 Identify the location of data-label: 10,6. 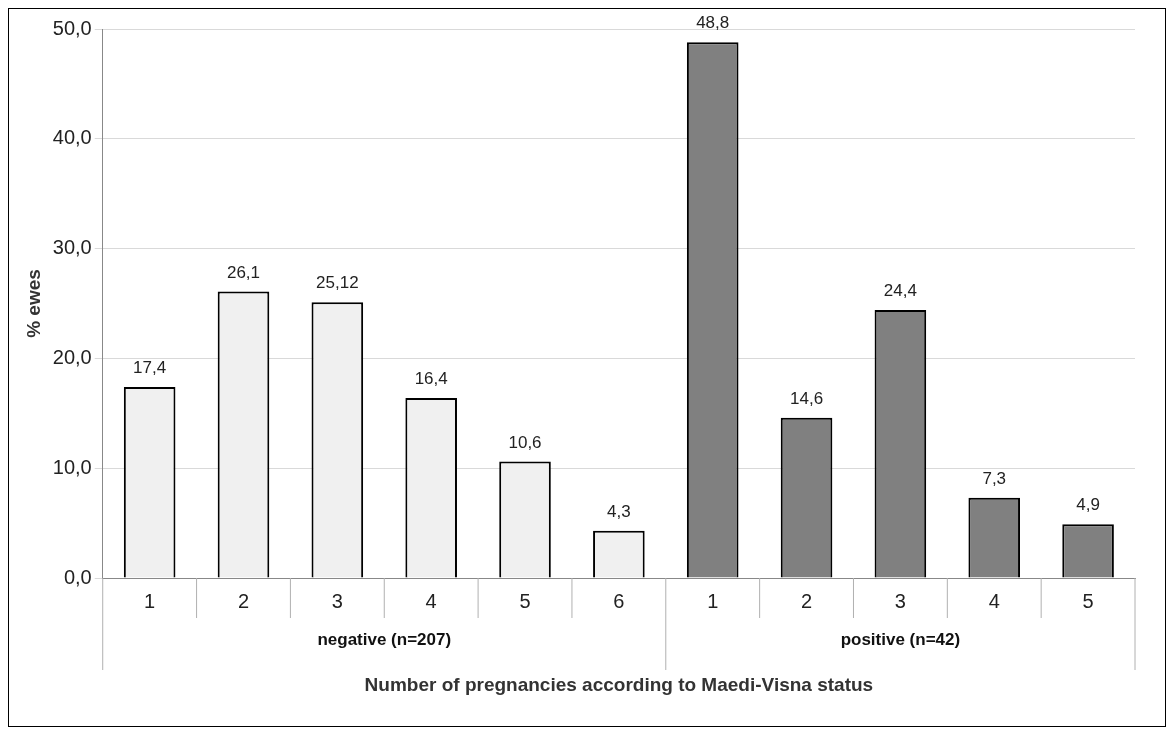
(525, 442).